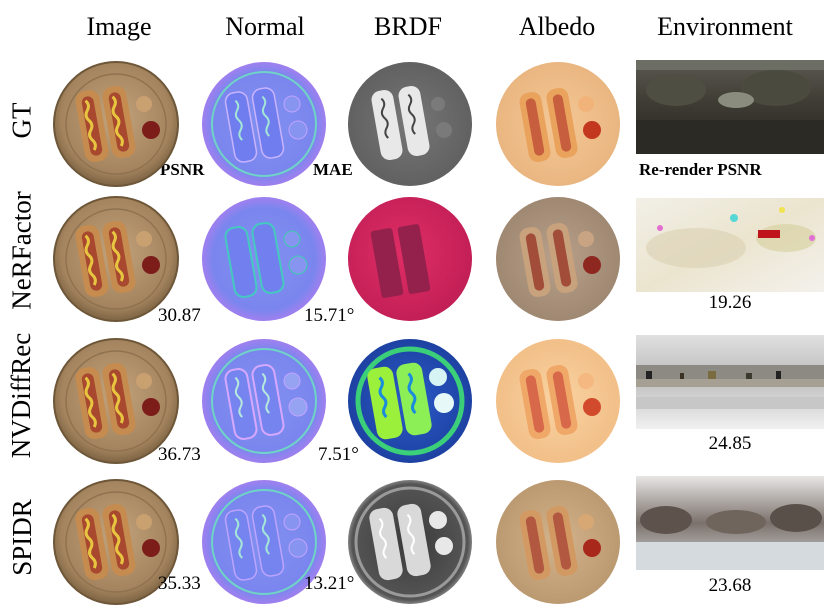 The width and height of the screenshot is (830, 610). I want to click on nvdiffrec-albedo, so click(558, 401).